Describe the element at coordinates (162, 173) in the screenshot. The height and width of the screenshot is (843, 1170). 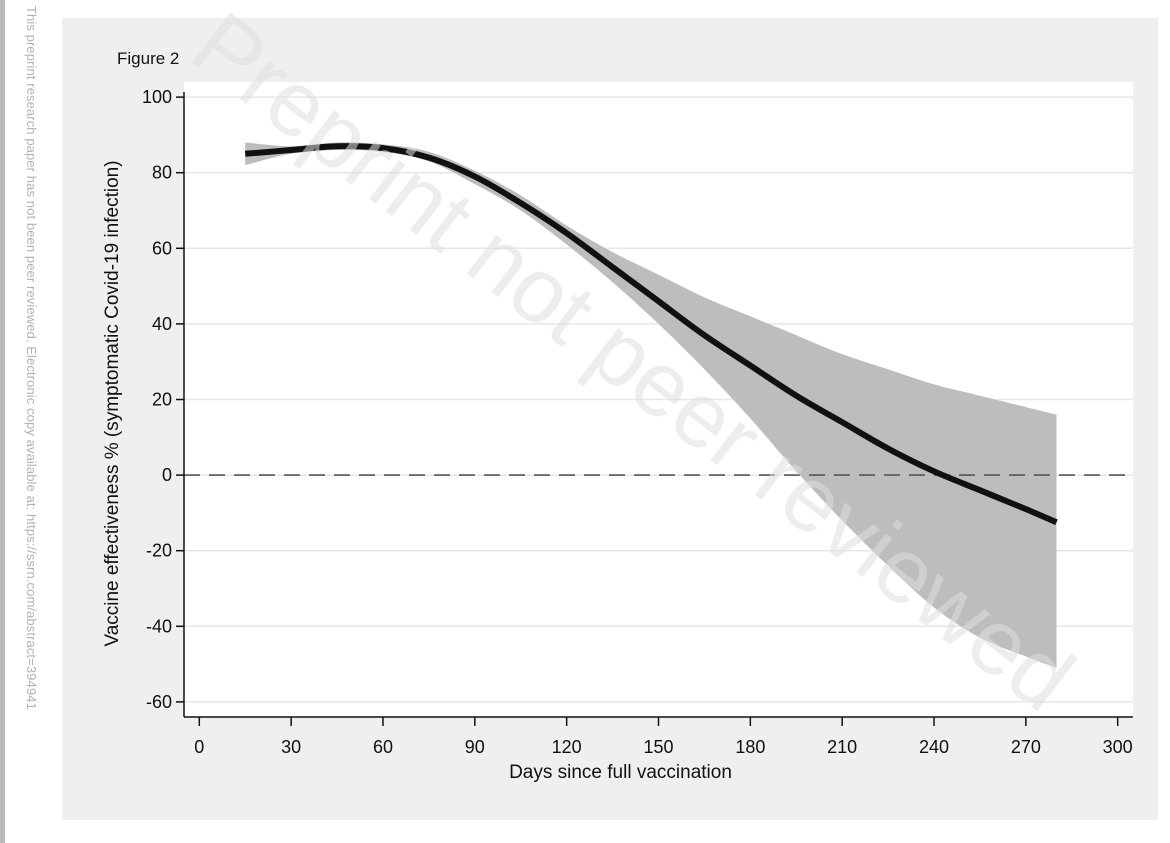
I see `y-tick-label: 80` at that location.